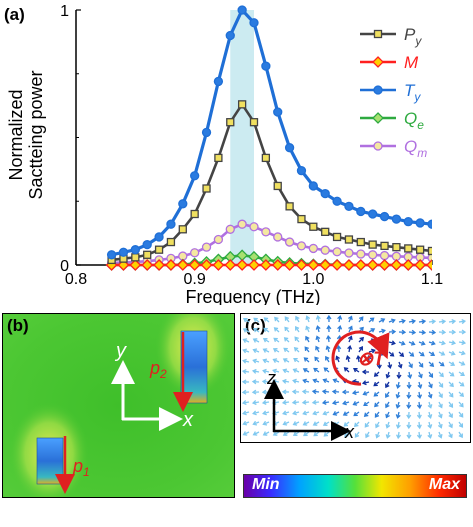 The height and width of the screenshot is (527, 473). What do you see at coordinates (64, 11) in the screenshot?
I see `y-tick-label: 1` at bounding box center [64, 11].